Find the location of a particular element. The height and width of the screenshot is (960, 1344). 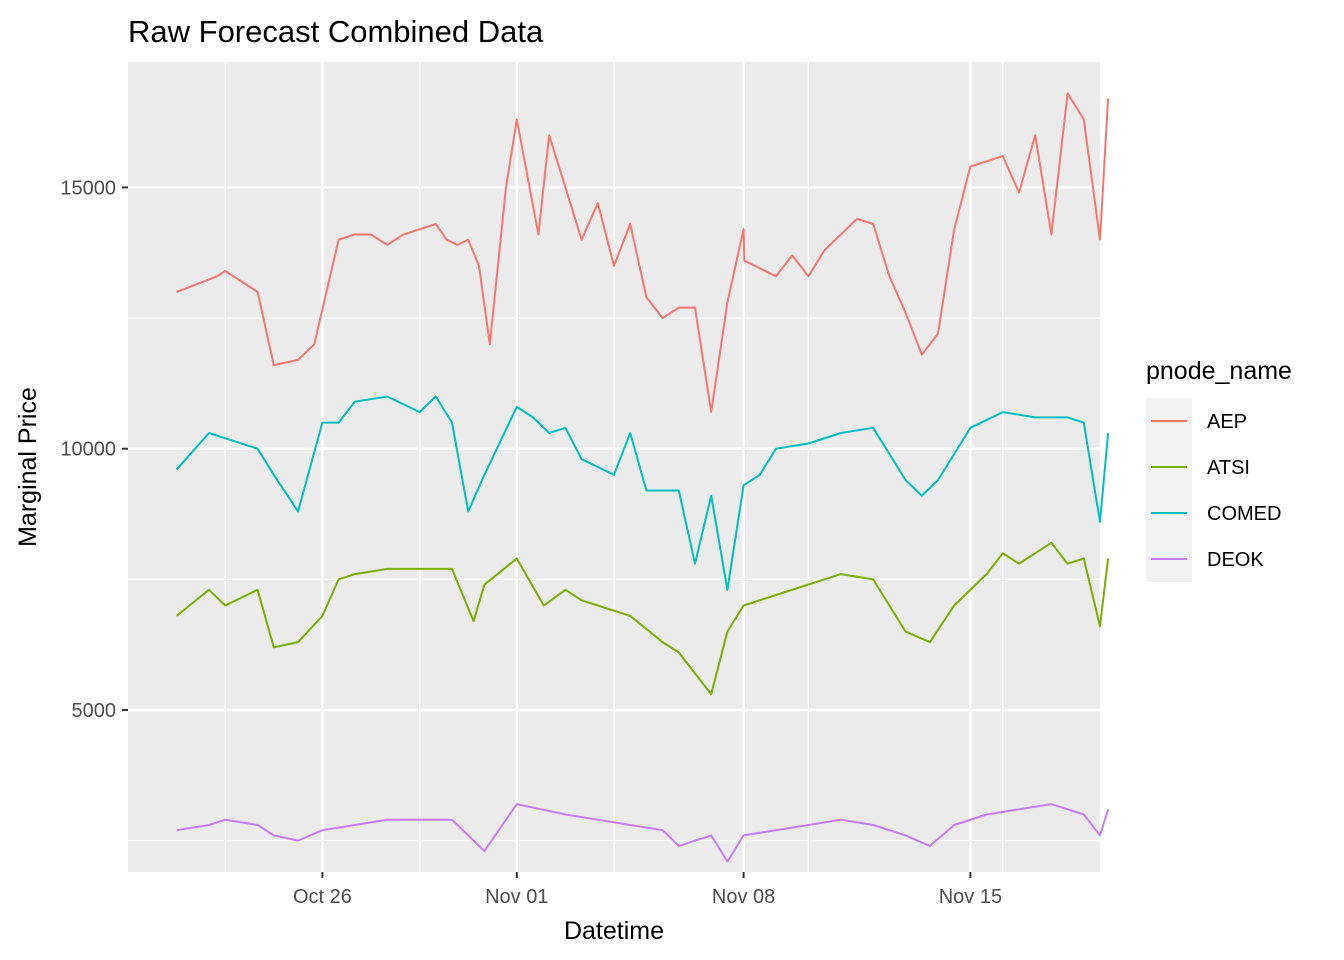

legend-label-aep: AEP is located at coordinates (1227, 422).